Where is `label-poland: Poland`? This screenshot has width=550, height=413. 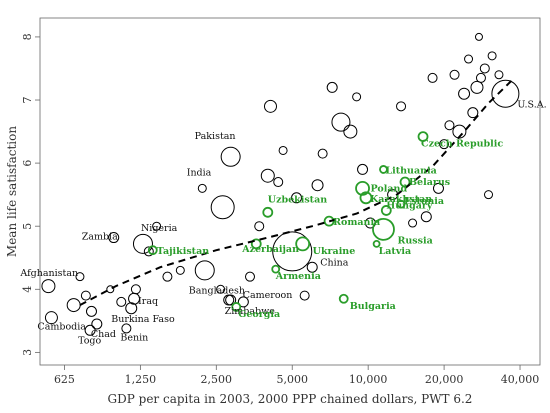 label-poland: Poland is located at coordinates (389, 188).